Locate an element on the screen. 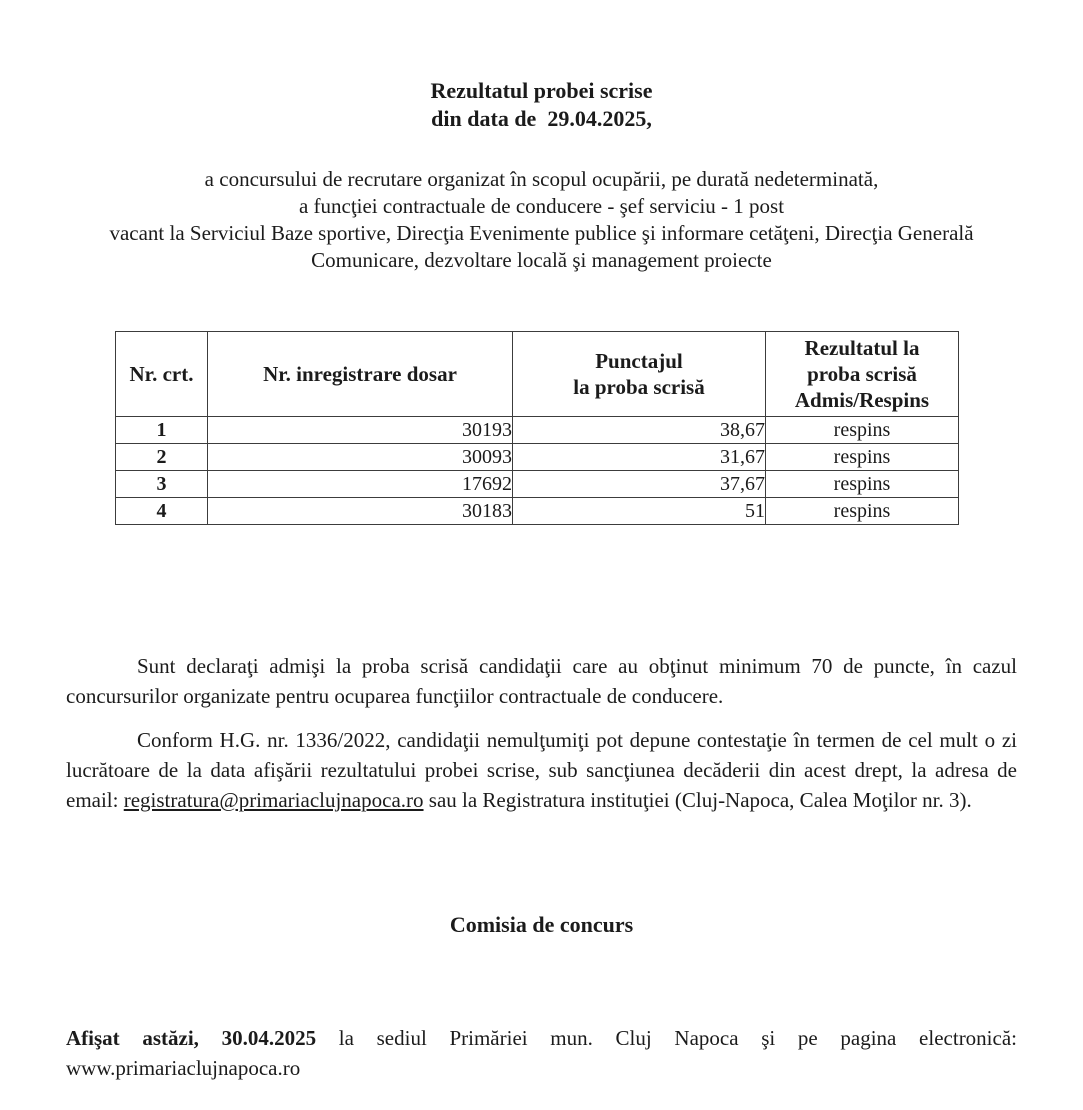 This screenshot has height=1110, width=1083. col-header-punctaj: Punctajul la proba scrisă is located at coordinates (639, 374).